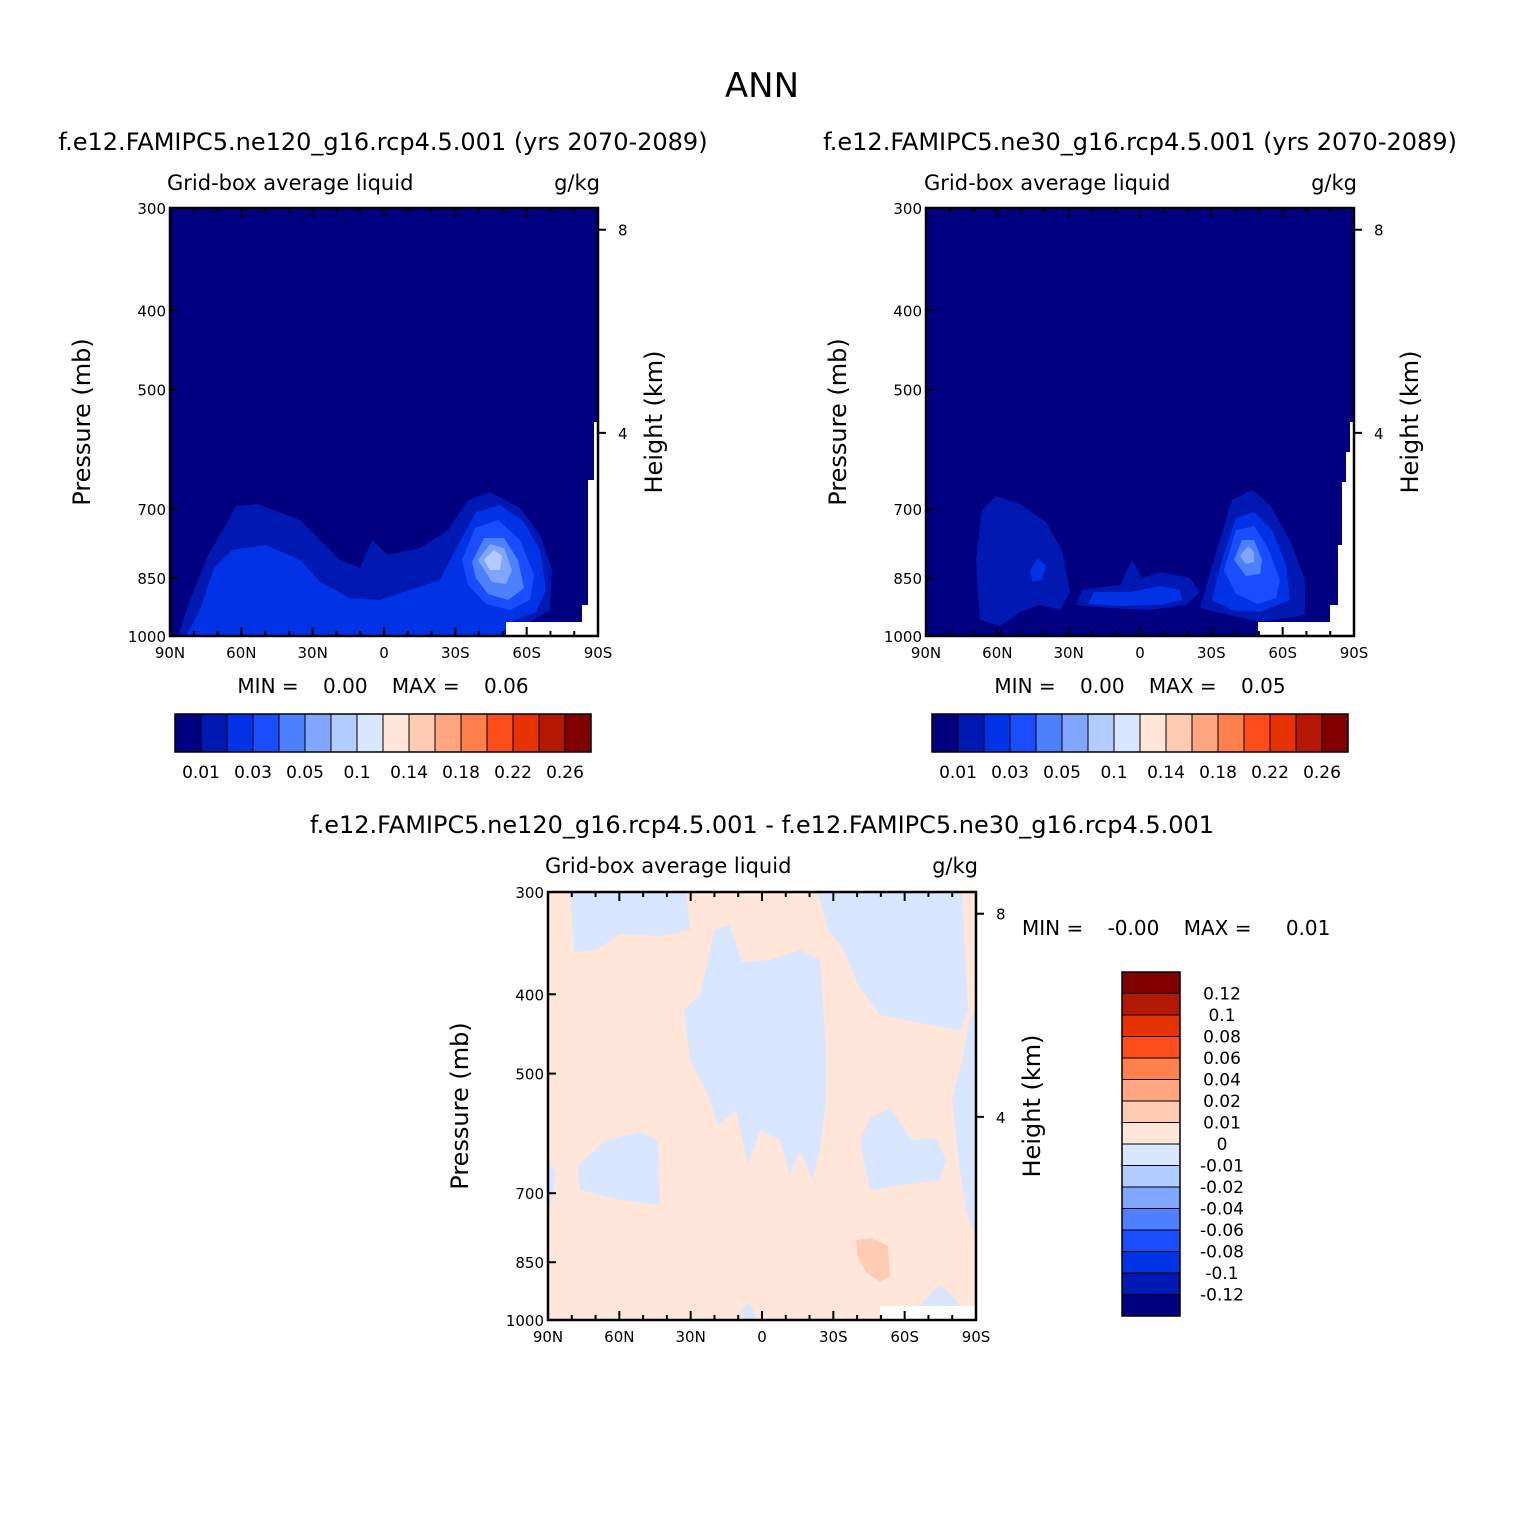  What do you see at coordinates (1222, 1231) in the screenshot?
I see `colorbar-label: -0.06` at bounding box center [1222, 1231].